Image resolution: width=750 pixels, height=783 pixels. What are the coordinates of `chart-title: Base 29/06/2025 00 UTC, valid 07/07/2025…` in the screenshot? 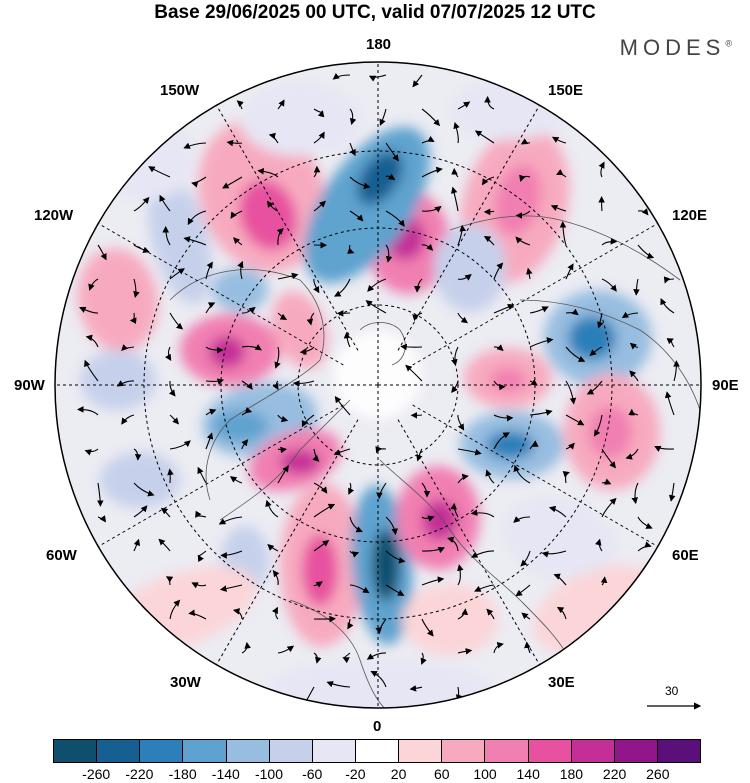 It's located at (375, 12).